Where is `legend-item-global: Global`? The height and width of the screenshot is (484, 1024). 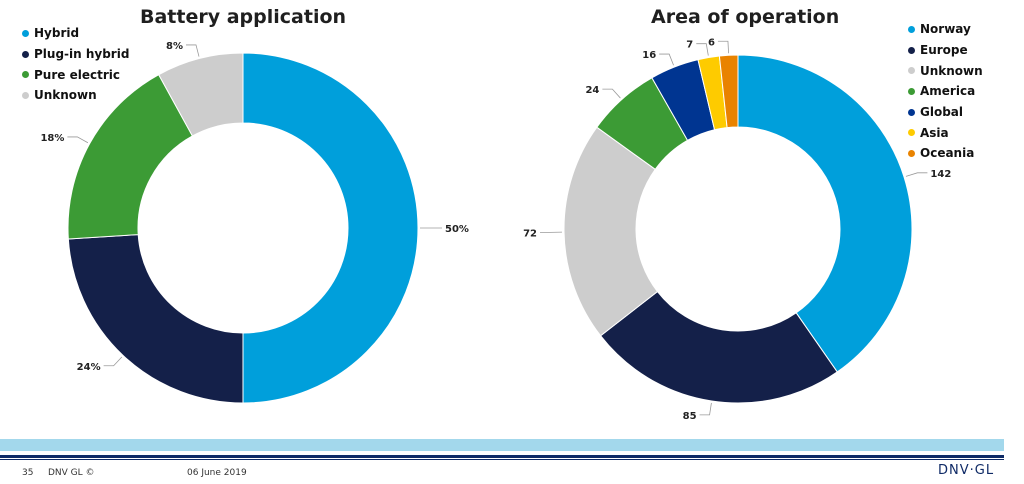
legend-item-global: Global is located at coordinates (945, 112).